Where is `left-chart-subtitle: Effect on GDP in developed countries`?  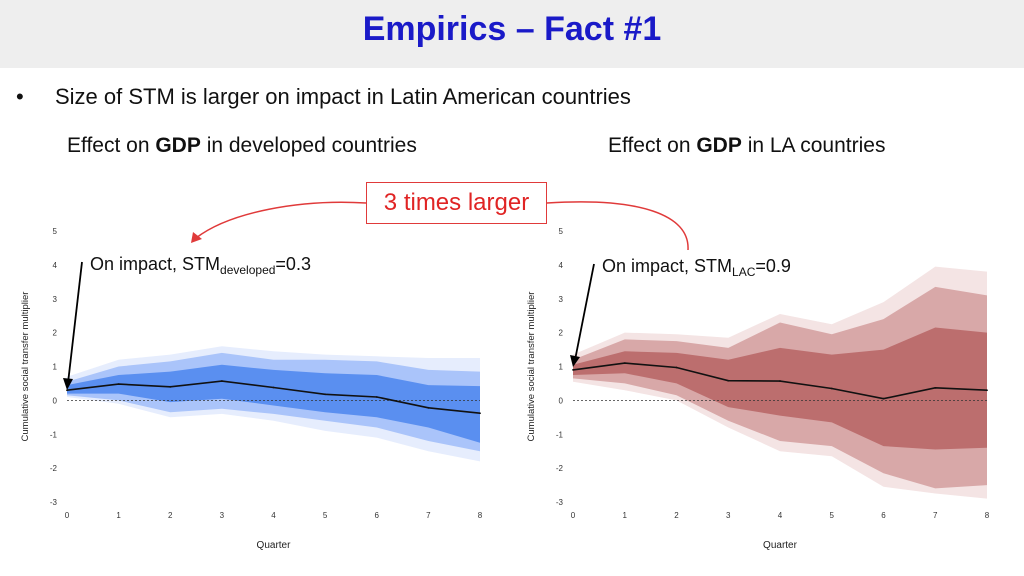
left-chart-subtitle: Effect on GDP in developed countries is located at coordinates (242, 146).